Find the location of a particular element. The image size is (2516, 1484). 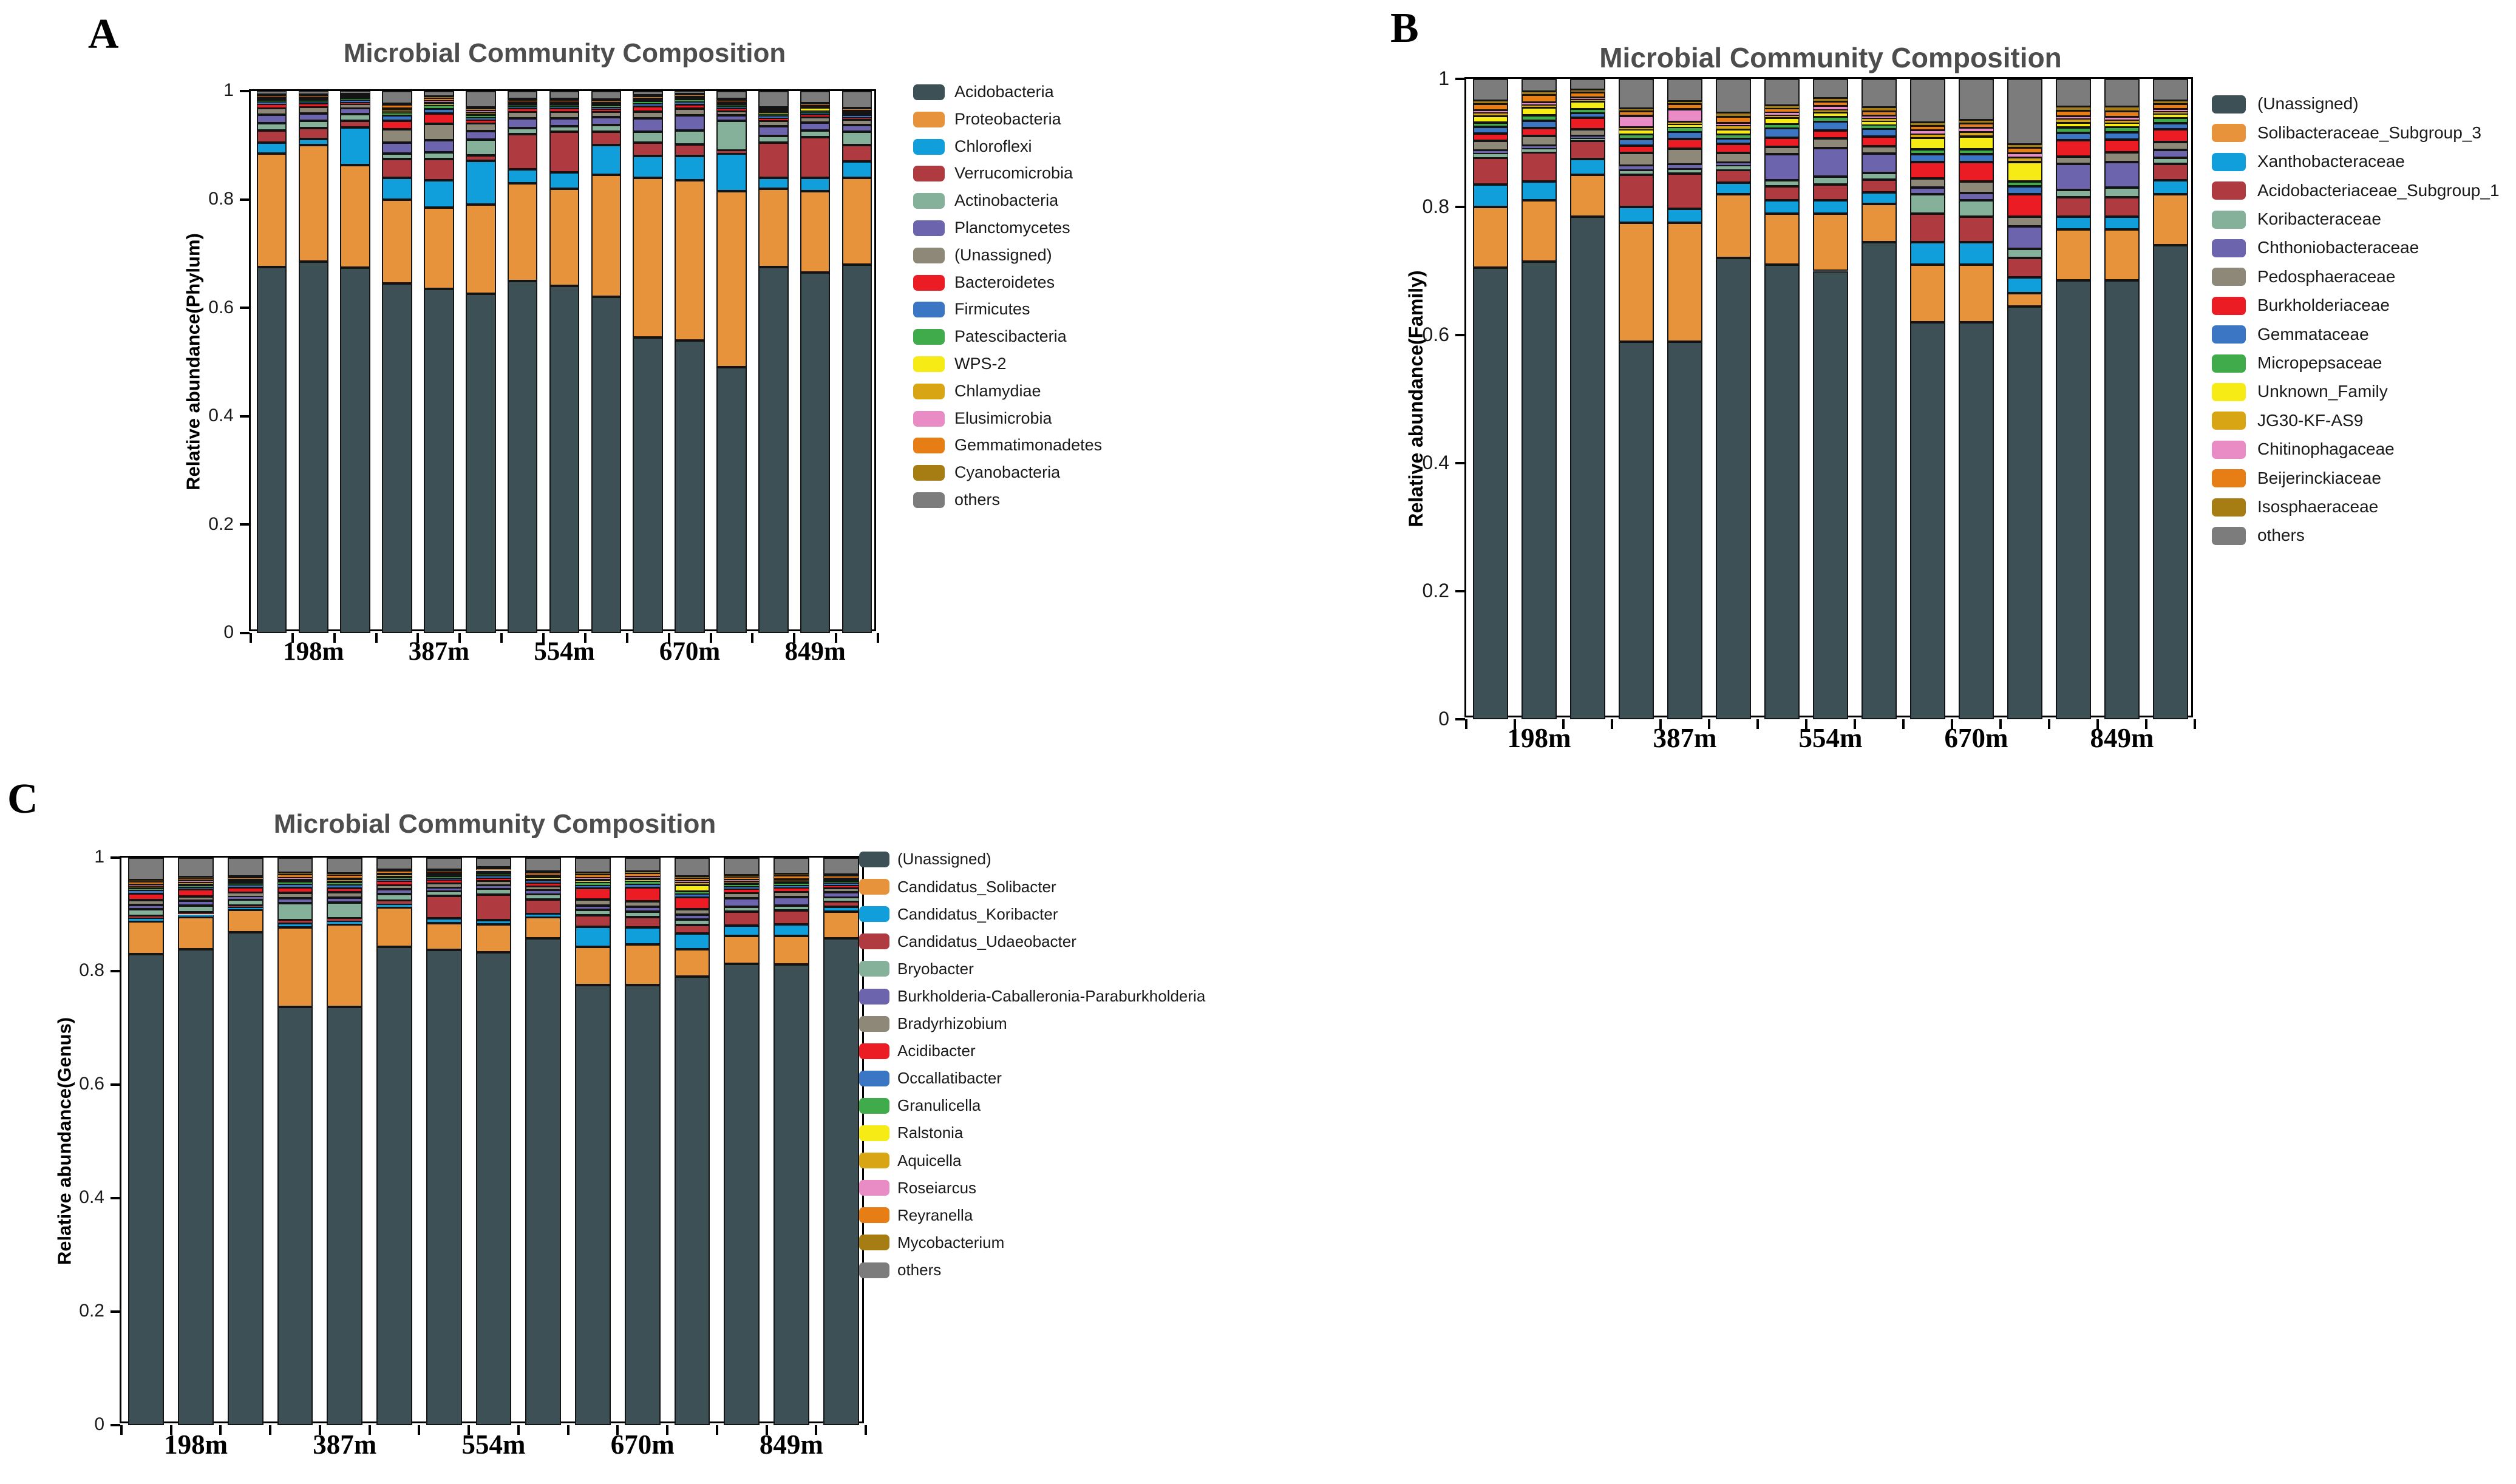

legend-label: JG30-KF-AS9 is located at coordinates (2310, 420).